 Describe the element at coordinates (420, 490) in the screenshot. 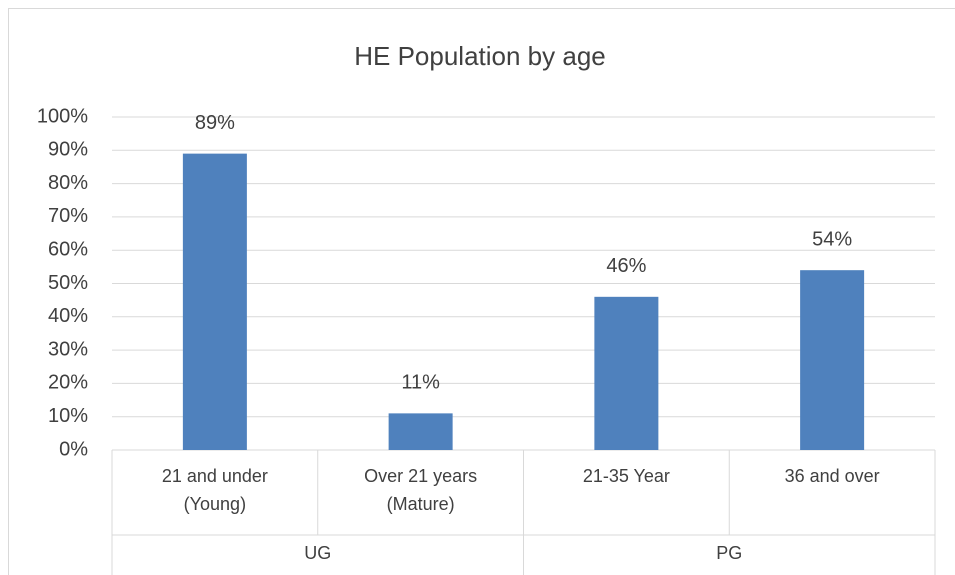

I see `x-tick-label: Over 21 years (Mature)` at that location.